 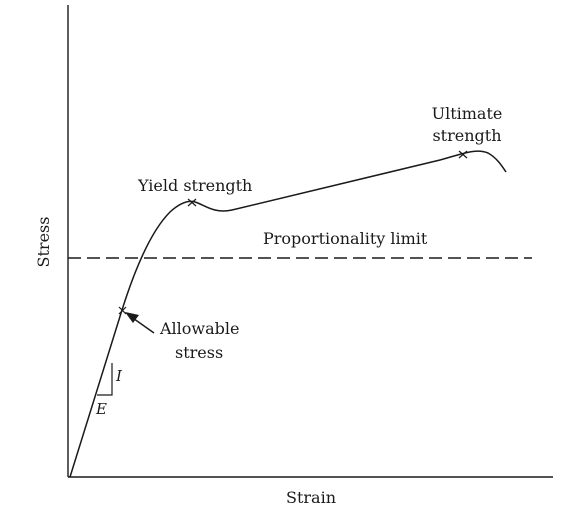 What do you see at coordinates (119, 376) in the screenshot?
I see `slope-rise-label: I` at bounding box center [119, 376].